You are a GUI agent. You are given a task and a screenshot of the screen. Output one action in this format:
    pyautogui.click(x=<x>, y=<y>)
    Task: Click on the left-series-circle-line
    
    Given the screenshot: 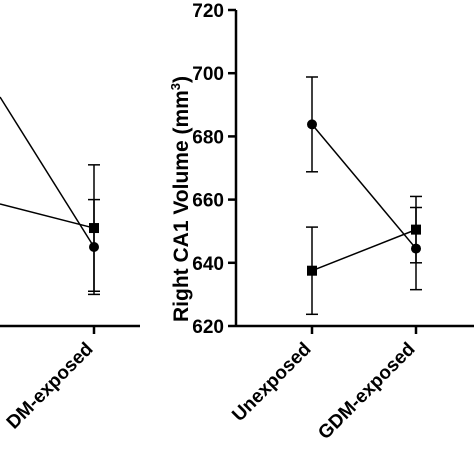 What is the action you would take?
    pyautogui.click(x=47, y=172)
    